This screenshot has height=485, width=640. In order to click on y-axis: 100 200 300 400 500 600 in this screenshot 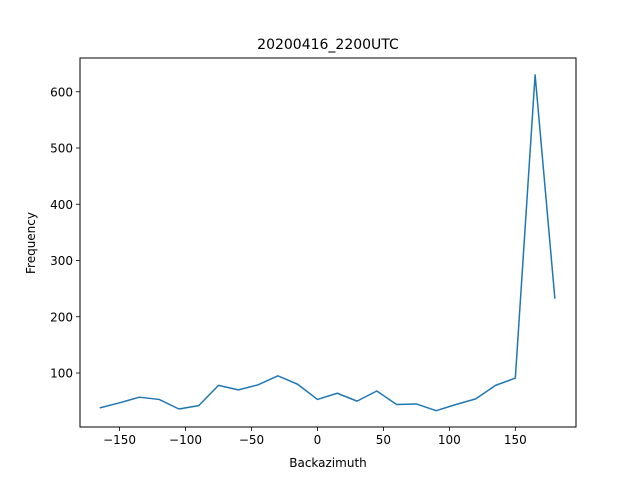, I will do `click(65, 233)`.